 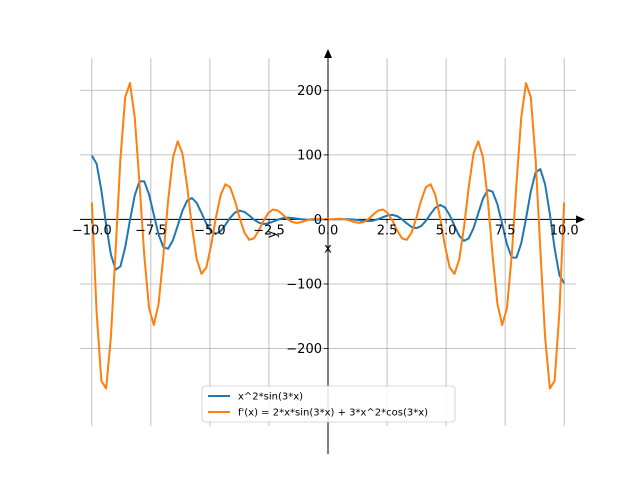 I want to click on y-tick-label: 100, so click(x=309, y=155).